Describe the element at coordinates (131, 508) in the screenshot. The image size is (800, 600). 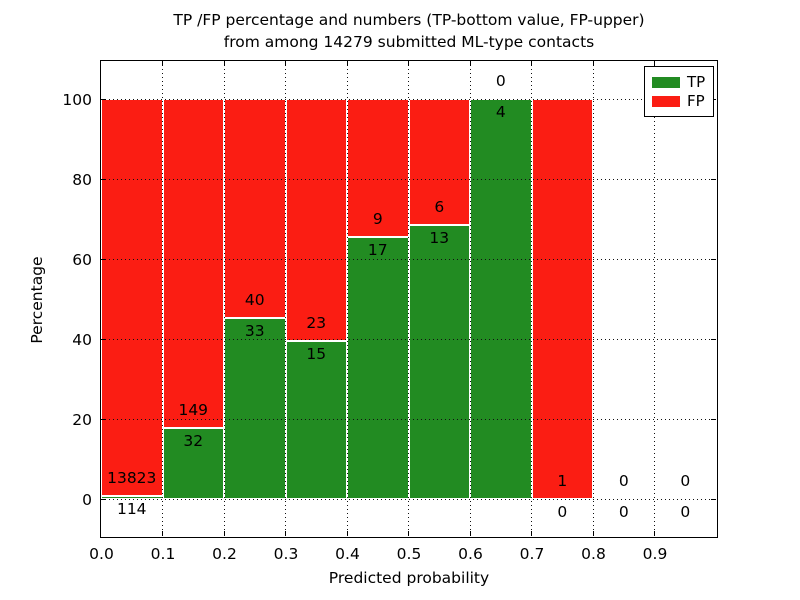
I see `tp-count-label: 114` at that location.